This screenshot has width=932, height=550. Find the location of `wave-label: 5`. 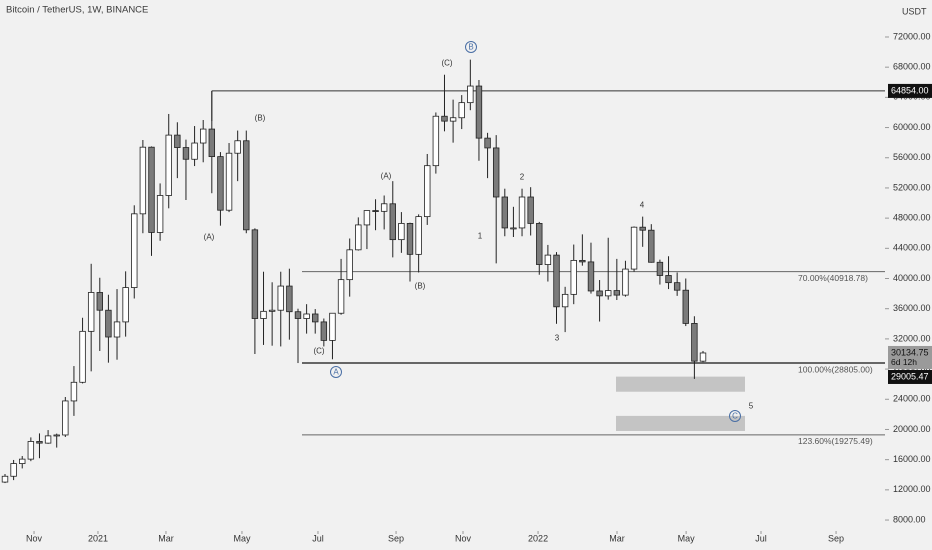

wave-label: 5 is located at coordinates (751, 406).